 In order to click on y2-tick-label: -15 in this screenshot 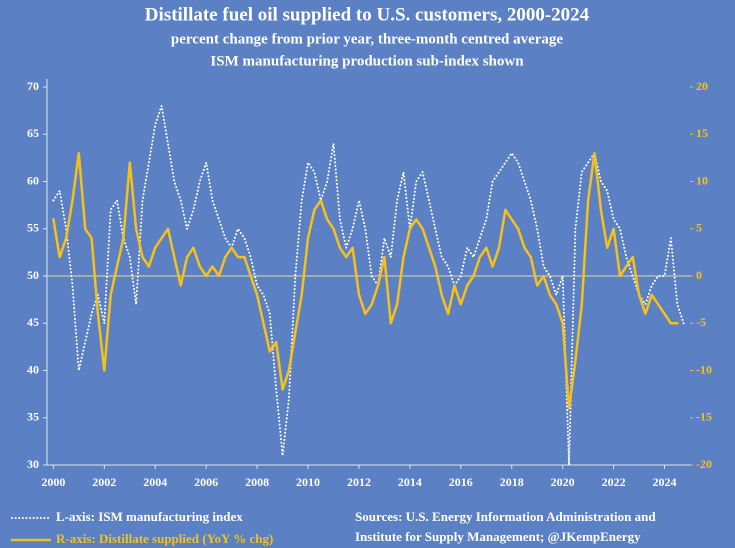, I will do `click(704, 417)`.